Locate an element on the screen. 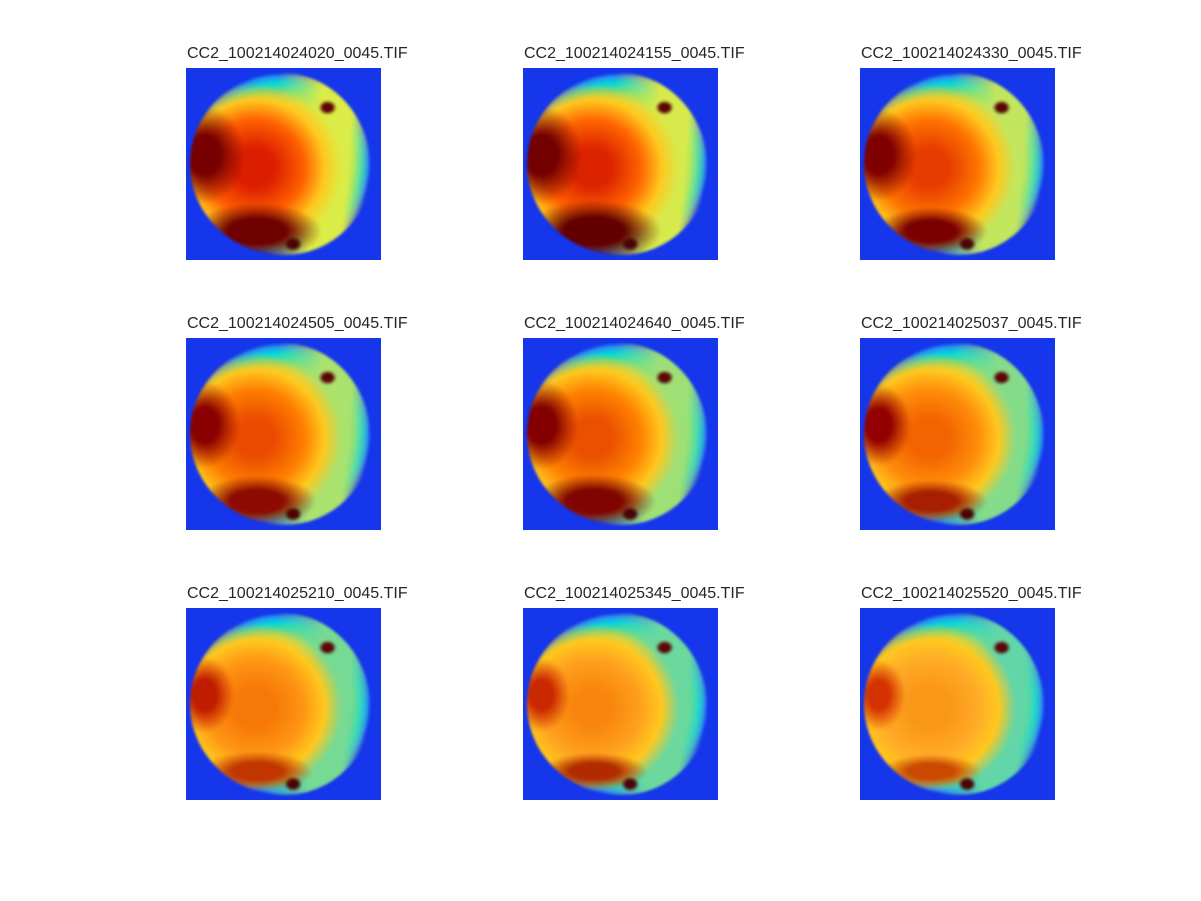 This screenshot has width=1201, height=901. subplot-title: CC2_100214025210_0045.TIF is located at coordinates (297, 593).